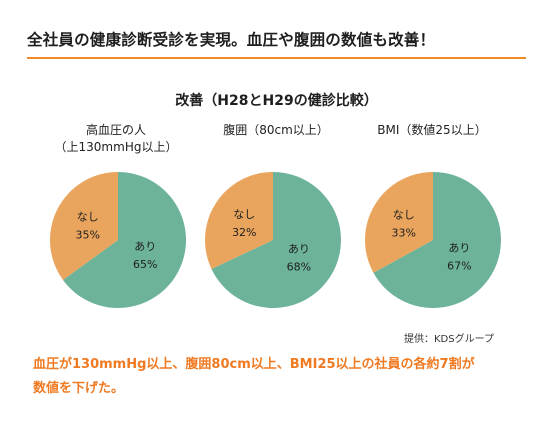 This screenshot has height=423, width=553. I want to click on summary-line-1: 血圧が130mmHg以上、腹囲80cm以上、BMI25以上の社員の各約7割が, so click(254, 364).